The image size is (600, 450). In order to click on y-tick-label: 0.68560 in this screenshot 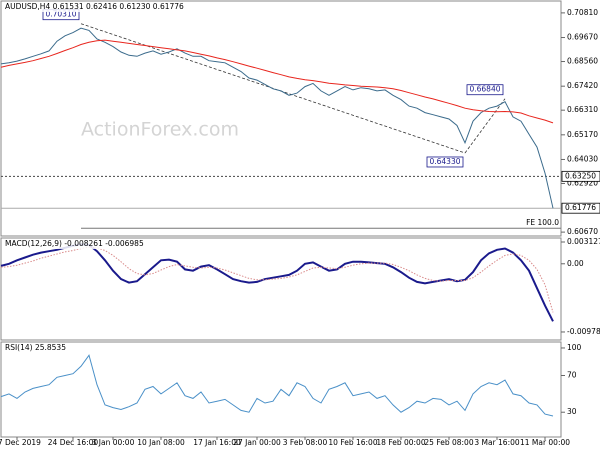, I will do `click(582, 61)`.